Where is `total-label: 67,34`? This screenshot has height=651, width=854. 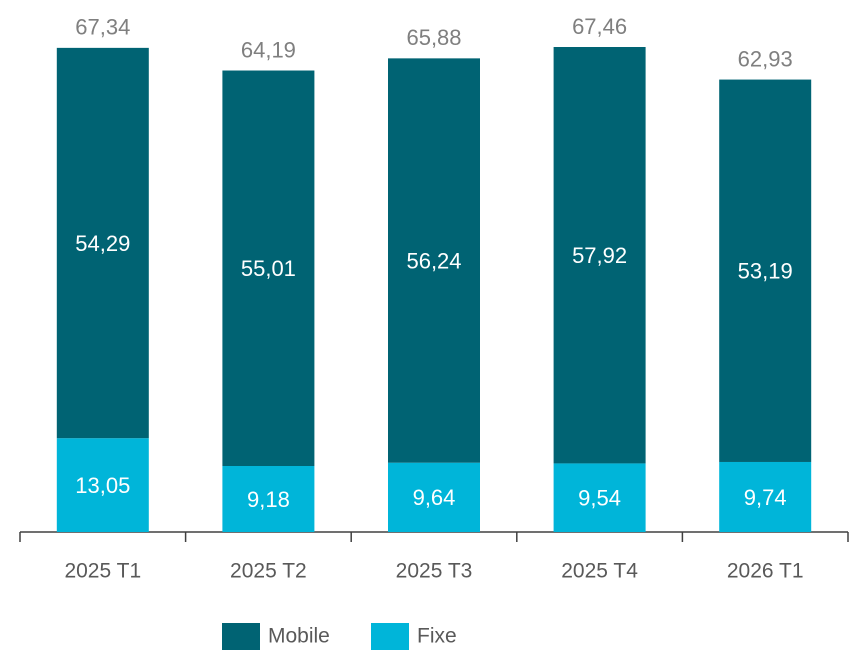 total-label: 67,34 is located at coordinates (102, 27).